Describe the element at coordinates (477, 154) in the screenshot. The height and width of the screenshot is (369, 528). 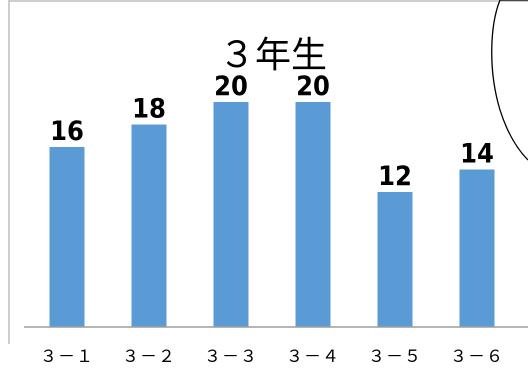
I see `value-label-6: 14` at that location.